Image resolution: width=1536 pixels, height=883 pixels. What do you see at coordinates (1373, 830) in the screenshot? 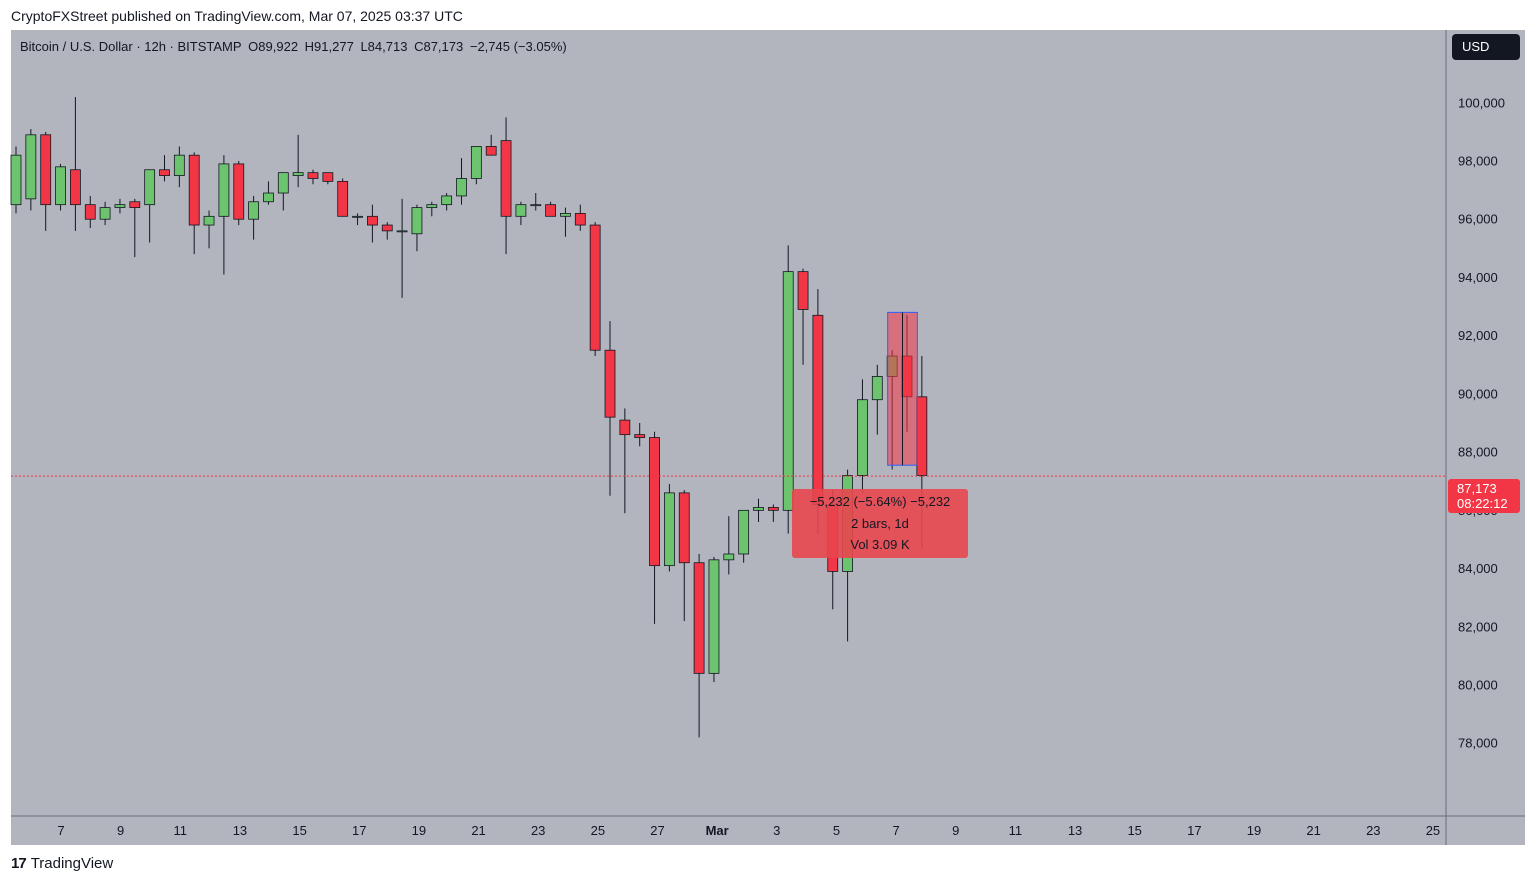
I see `time-tick-label: 23` at bounding box center [1373, 830].